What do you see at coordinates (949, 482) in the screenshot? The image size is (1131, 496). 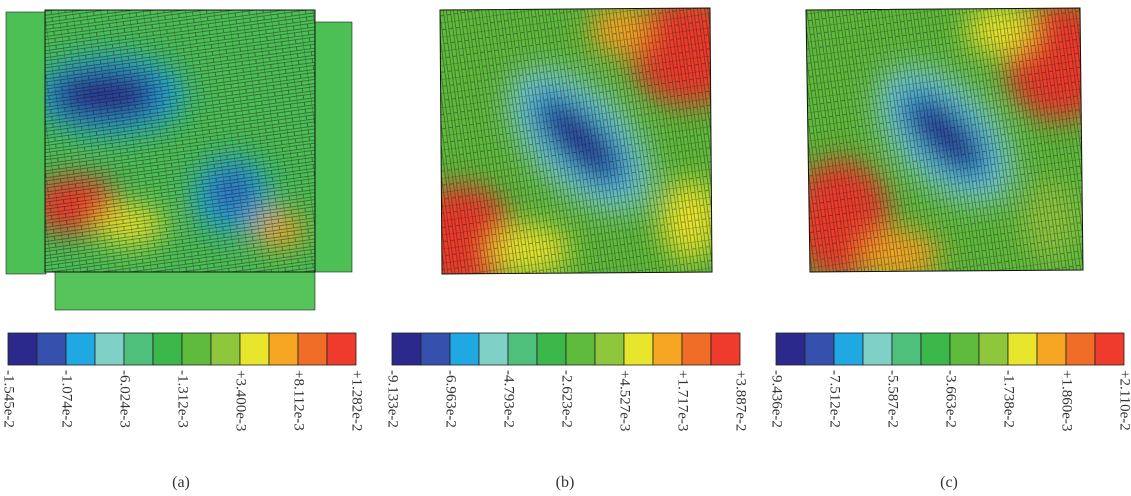 I see `panel-caption: (c)` at bounding box center [949, 482].